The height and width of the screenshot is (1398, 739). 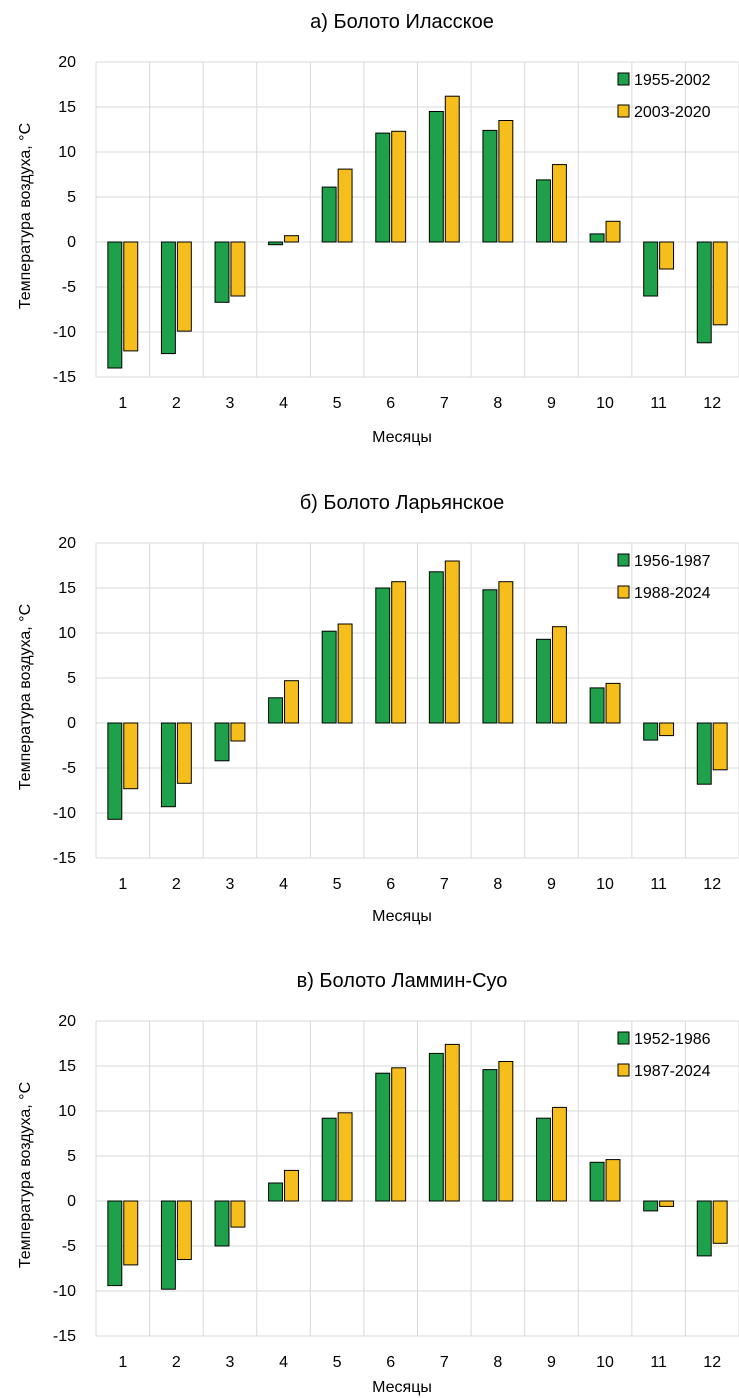 What do you see at coordinates (337, 403) in the screenshot?
I see `chart-1-xtick-5: 5` at bounding box center [337, 403].